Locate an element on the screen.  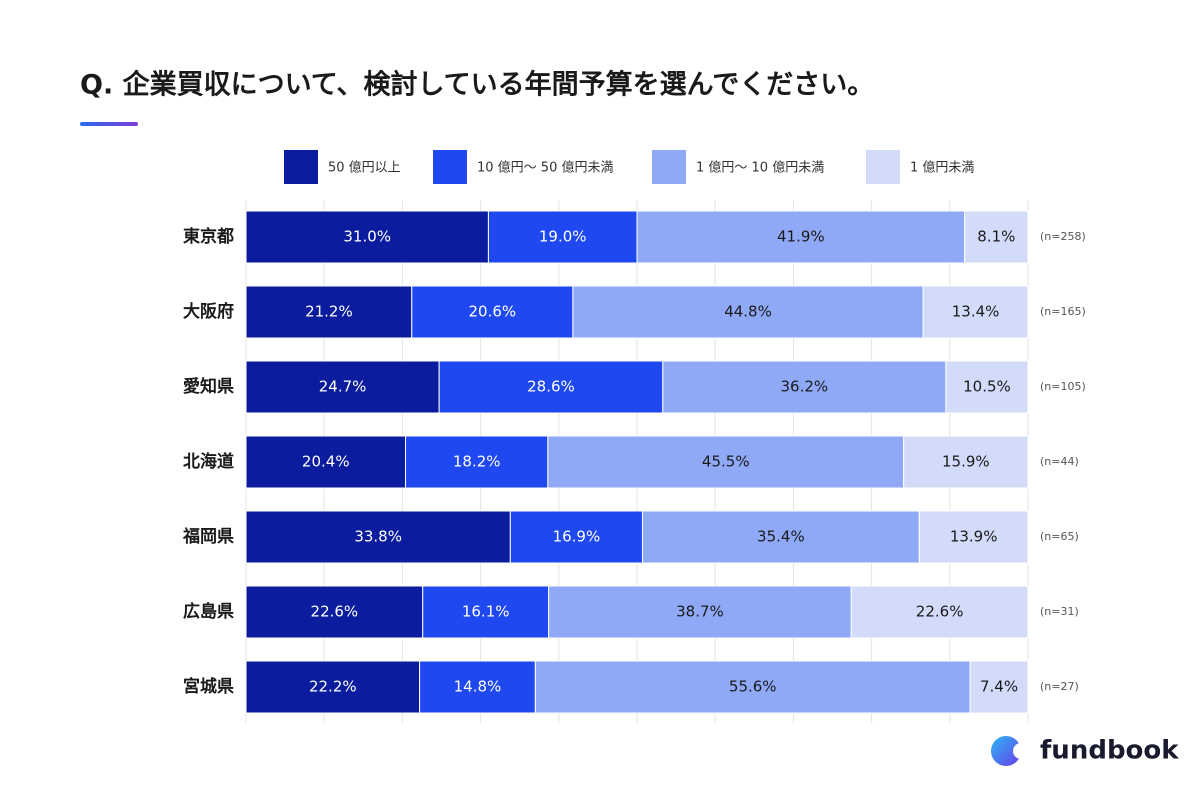
value-label: 8.1% is located at coordinates (996, 237).